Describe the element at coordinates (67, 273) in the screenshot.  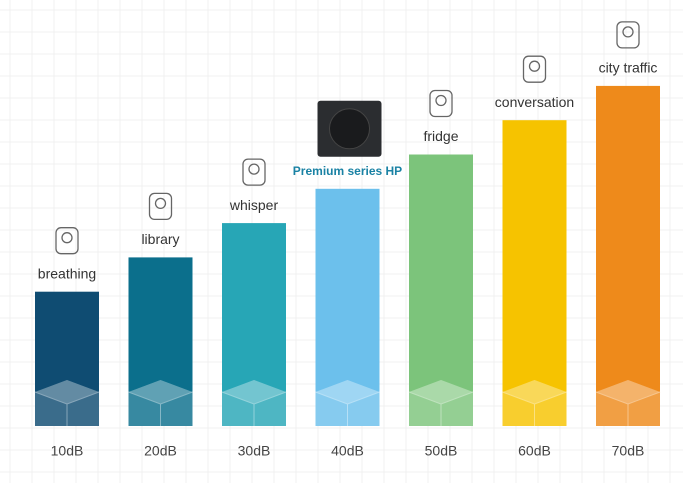
I see `category-label: breathing` at that location.